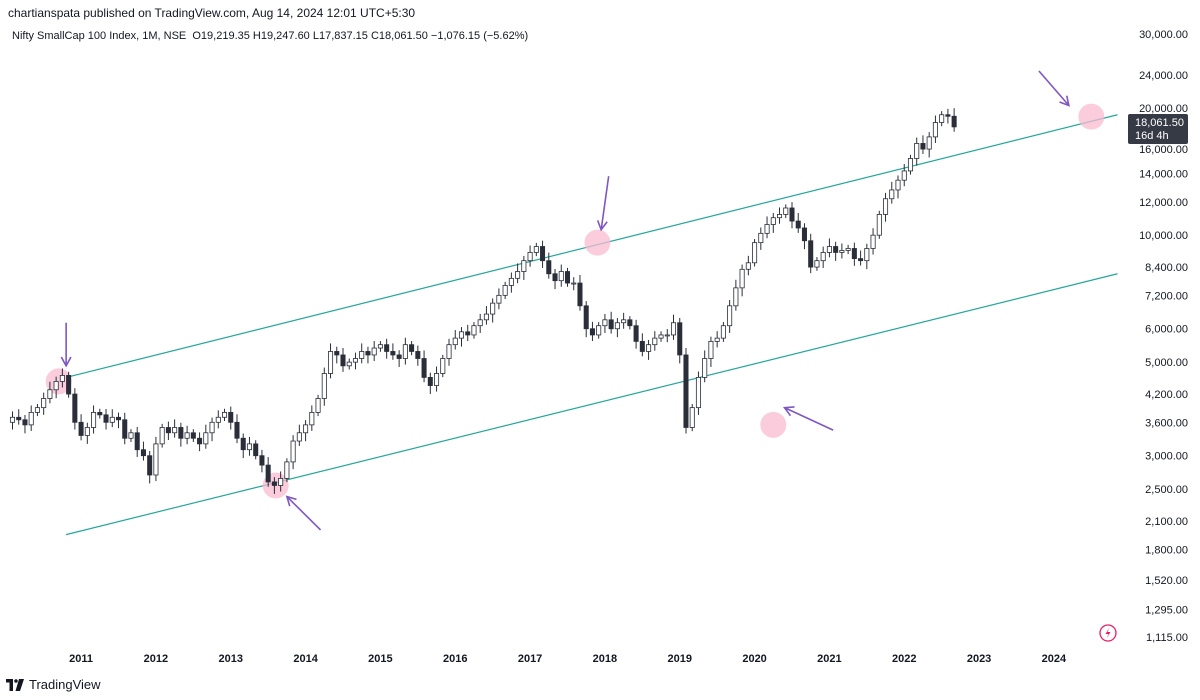  What do you see at coordinates (1054, 88) in the screenshot?
I see `arrow-shaft` at bounding box center [1054, 88].